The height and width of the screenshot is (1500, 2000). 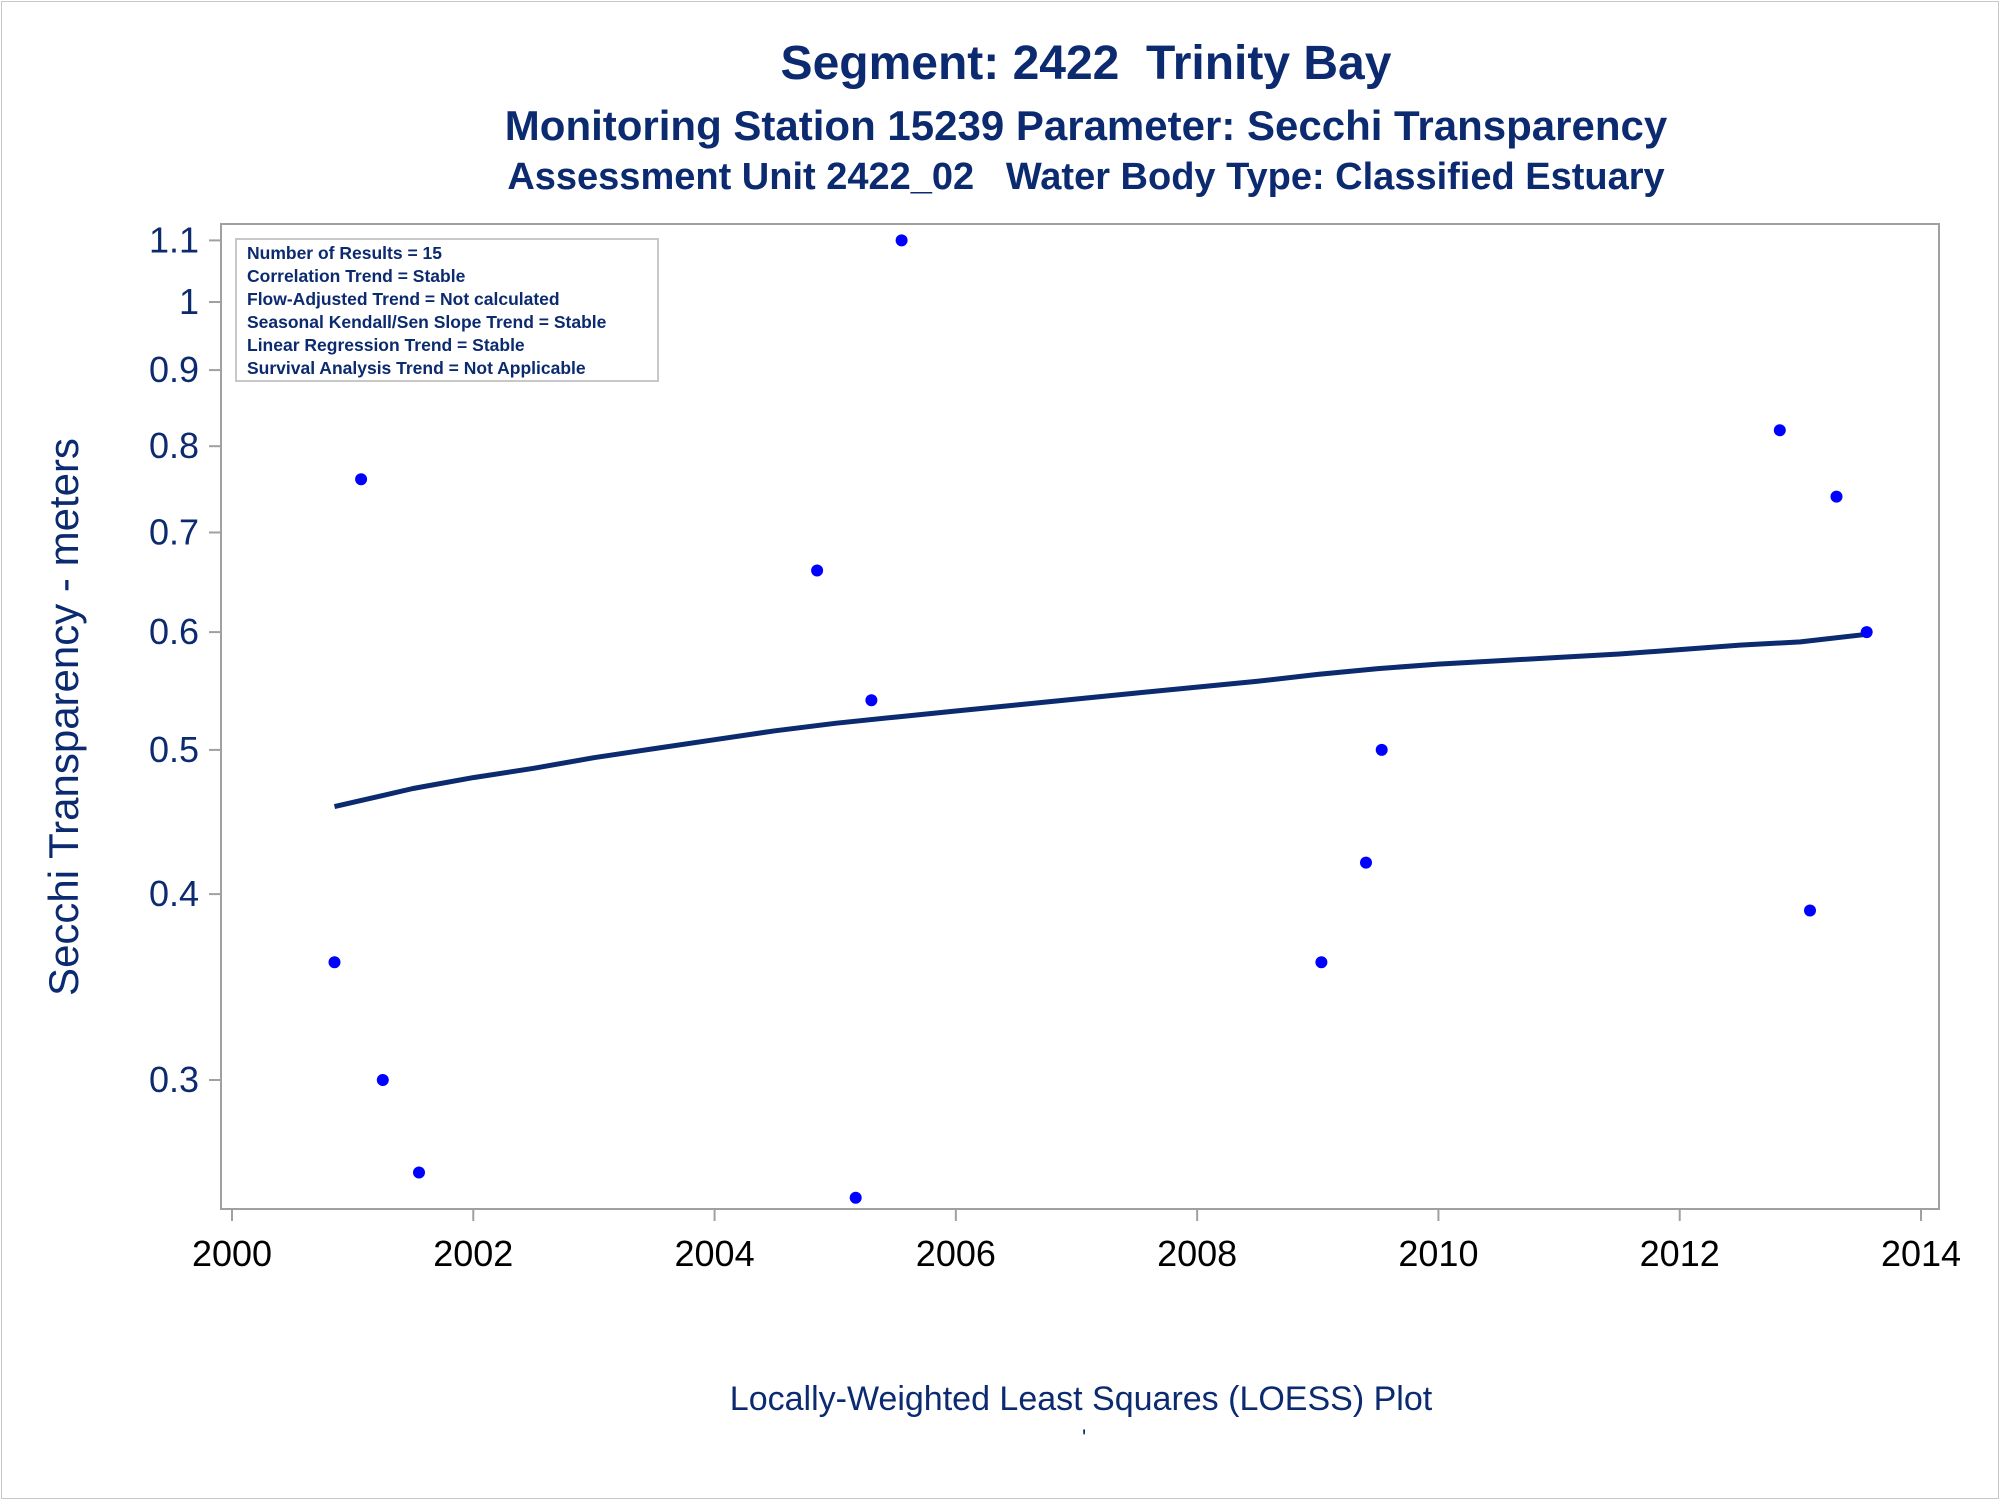 What do you see at coordinates (174, 239) in the screenshot?
I see `y-tick-label: 1.1` at bounding box center [174, 239].